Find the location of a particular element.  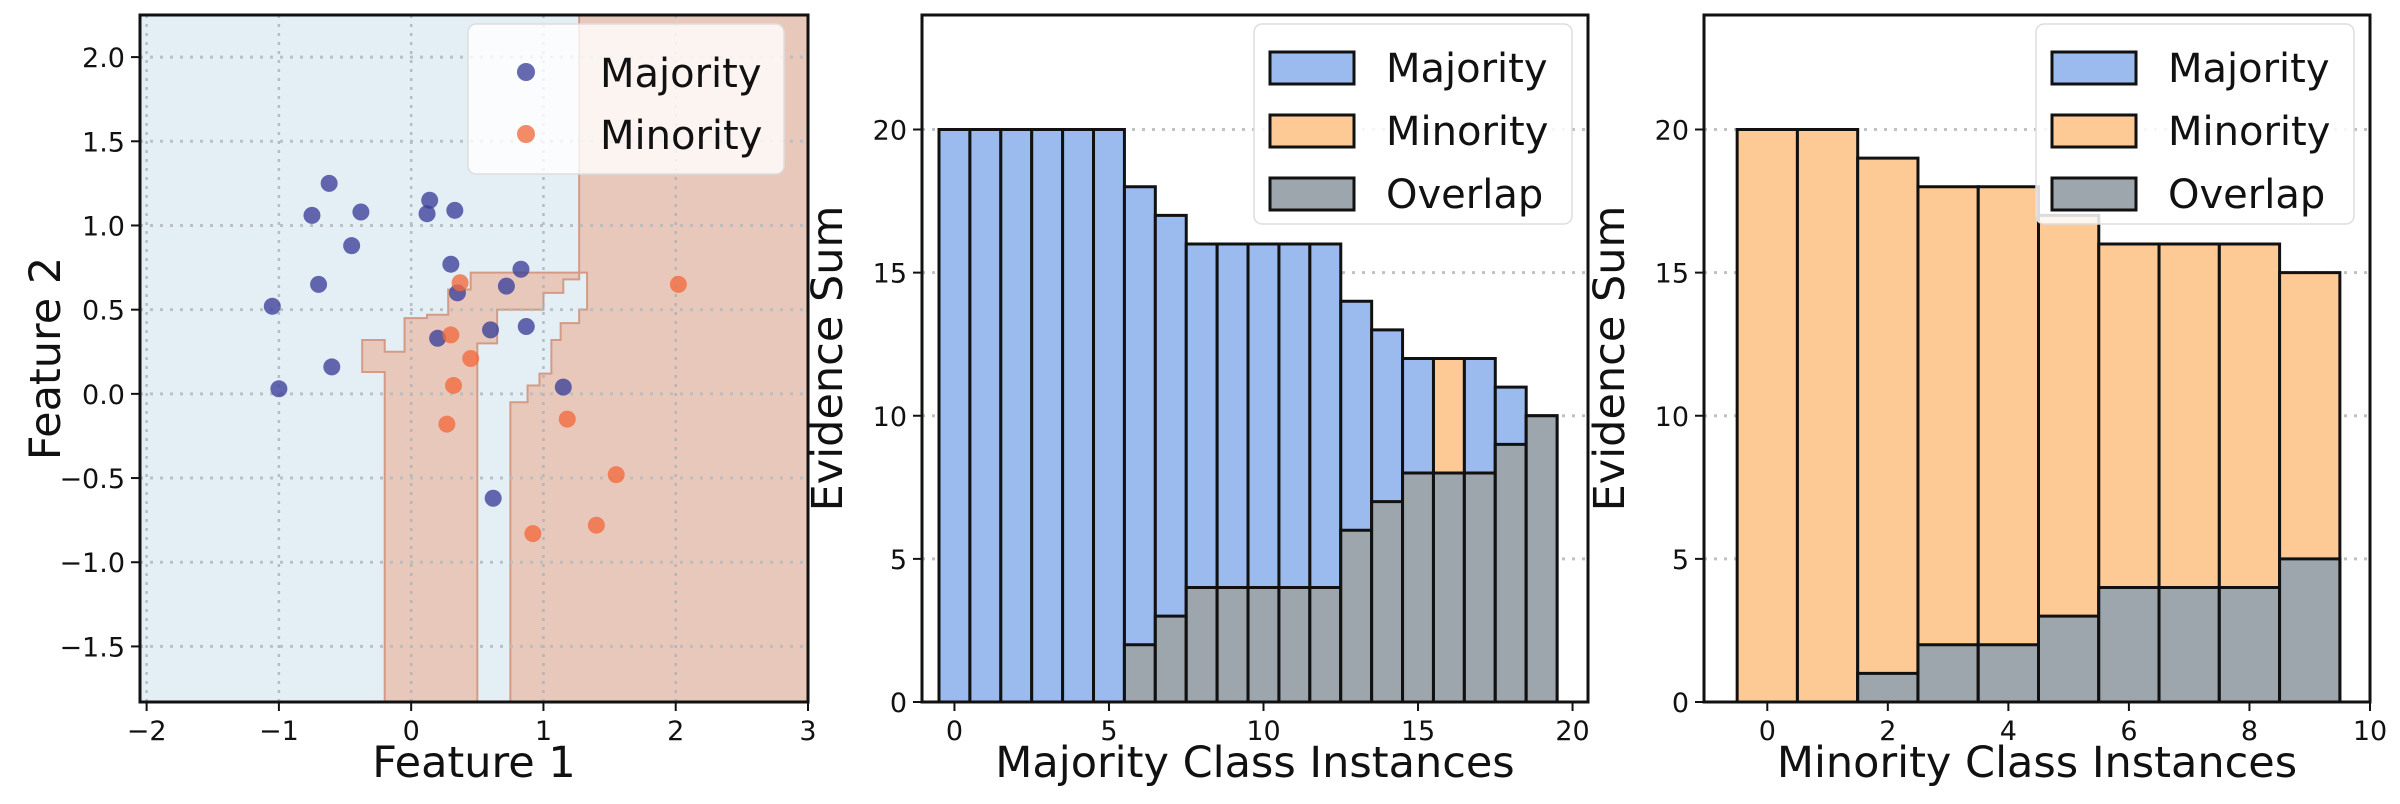

x-tick-label: −1 is located at coordinates (279, 731).